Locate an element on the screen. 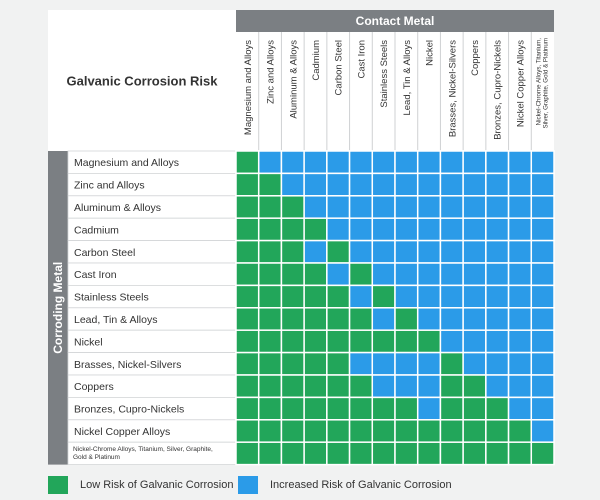  column-label: Nickel Copper Alloys is located at coordinates (520, 83).